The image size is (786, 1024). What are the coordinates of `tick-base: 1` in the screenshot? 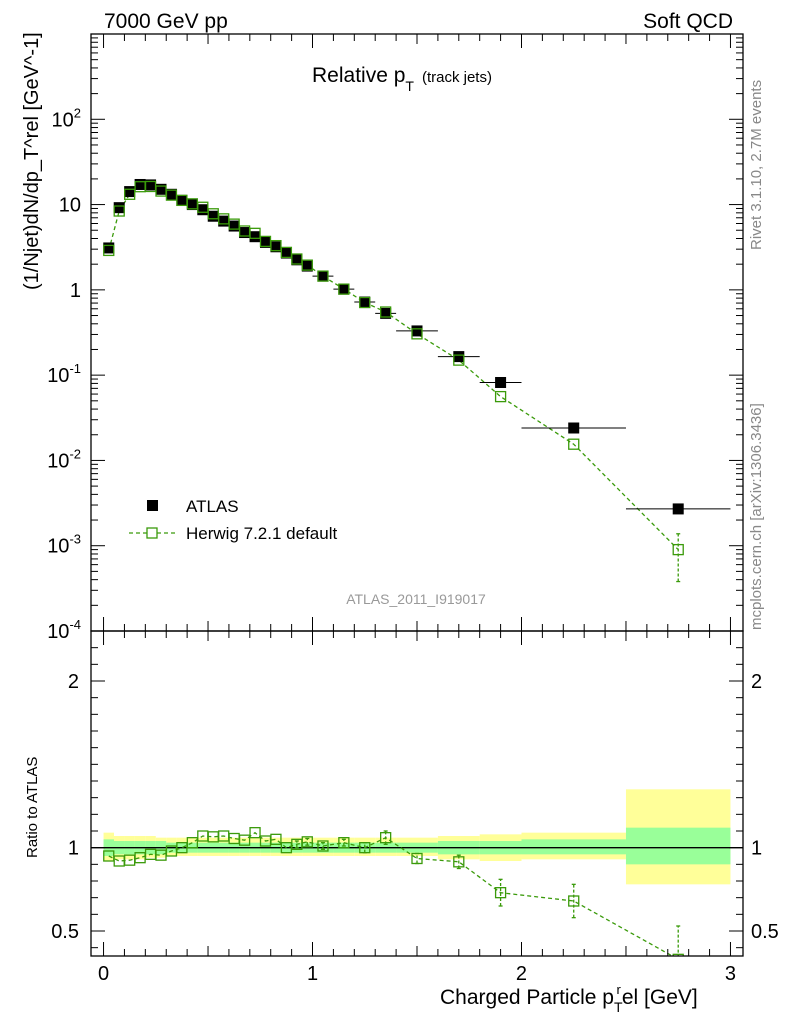 It's located at (75, 291).